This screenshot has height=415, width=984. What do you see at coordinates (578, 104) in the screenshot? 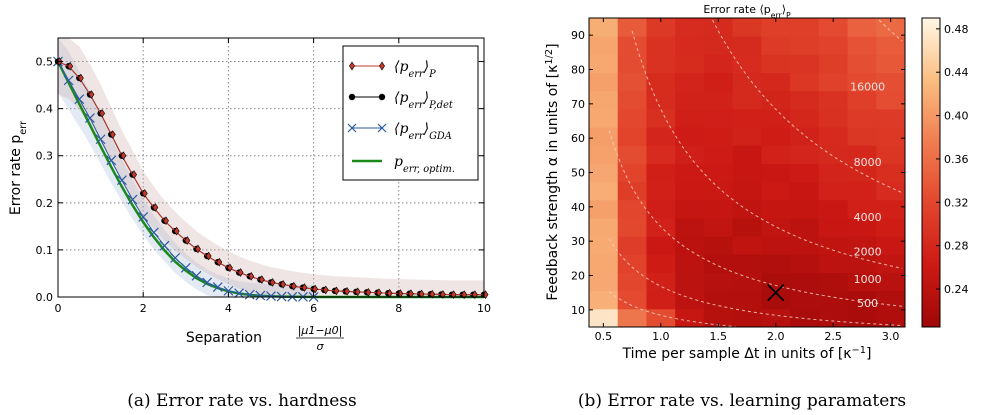
I see `y-tick-label: 70` at bounding box center [578, 104].